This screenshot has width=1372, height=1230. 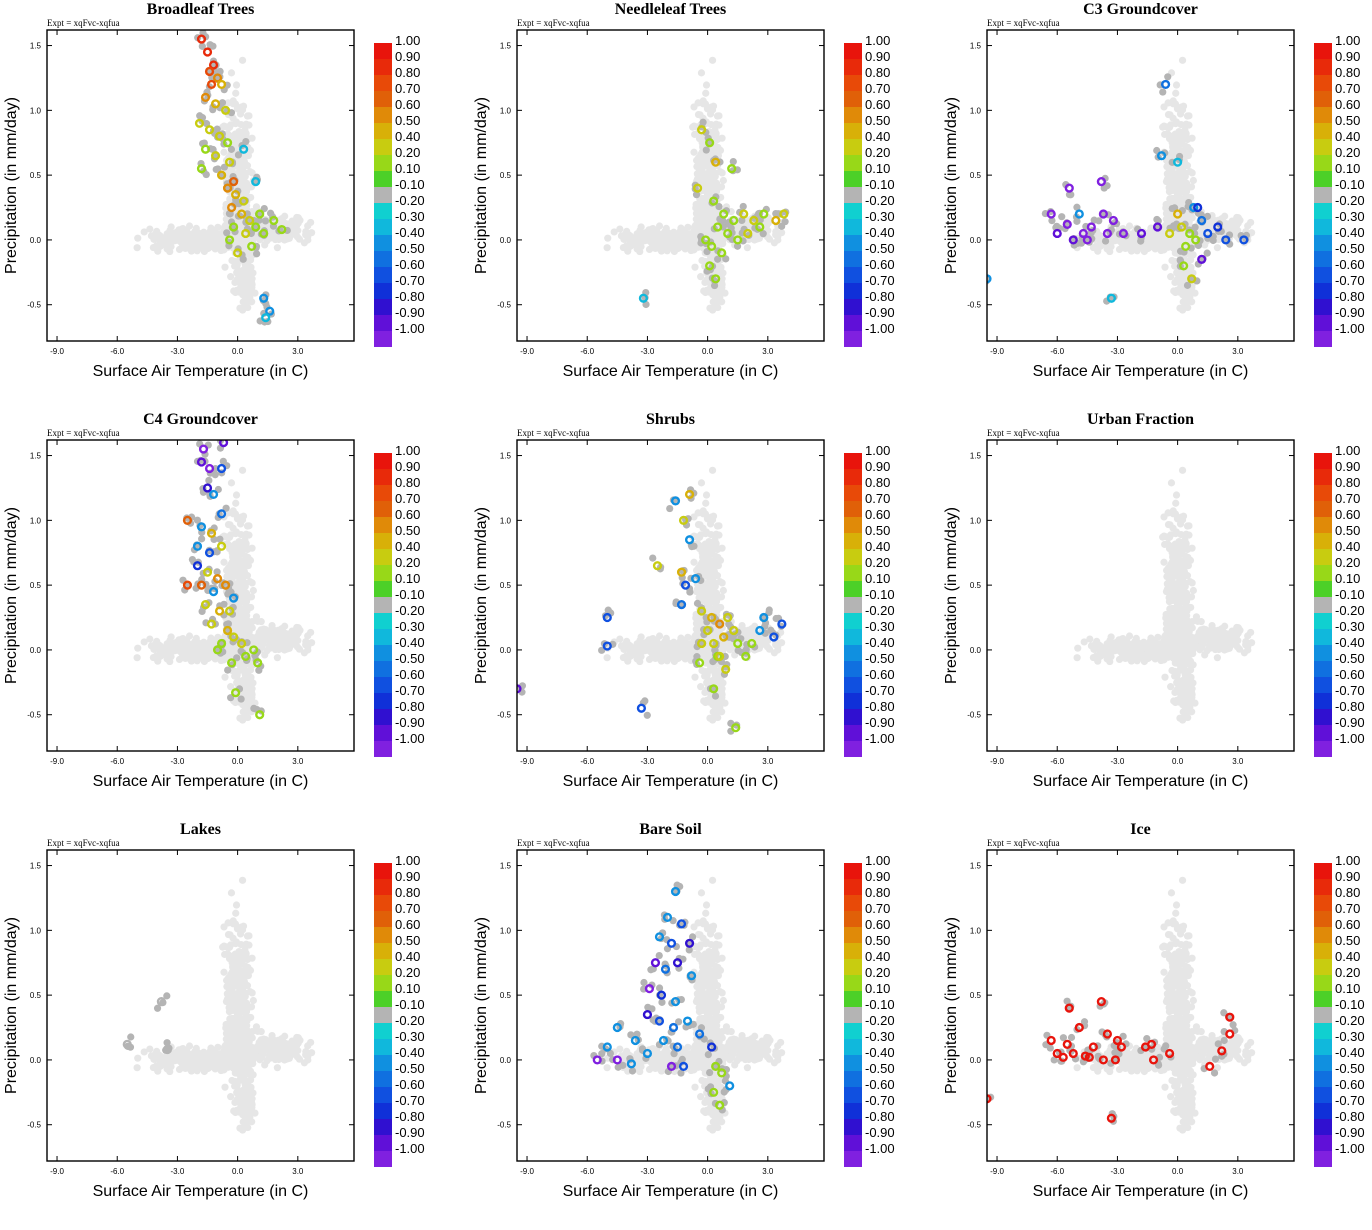 What do you see at coordinates (407, 136) in the screenshot?
I see `colorbar-label: 0.40` at bounding box center [407, 136].